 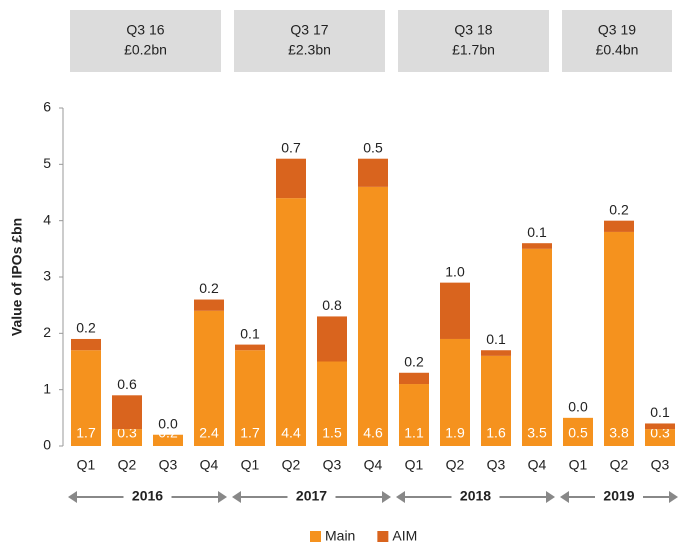 What do you see at coordinates (47, 219) in the screenshot?
I see `y-tick-label: 4` at bounding box center [47, 219].